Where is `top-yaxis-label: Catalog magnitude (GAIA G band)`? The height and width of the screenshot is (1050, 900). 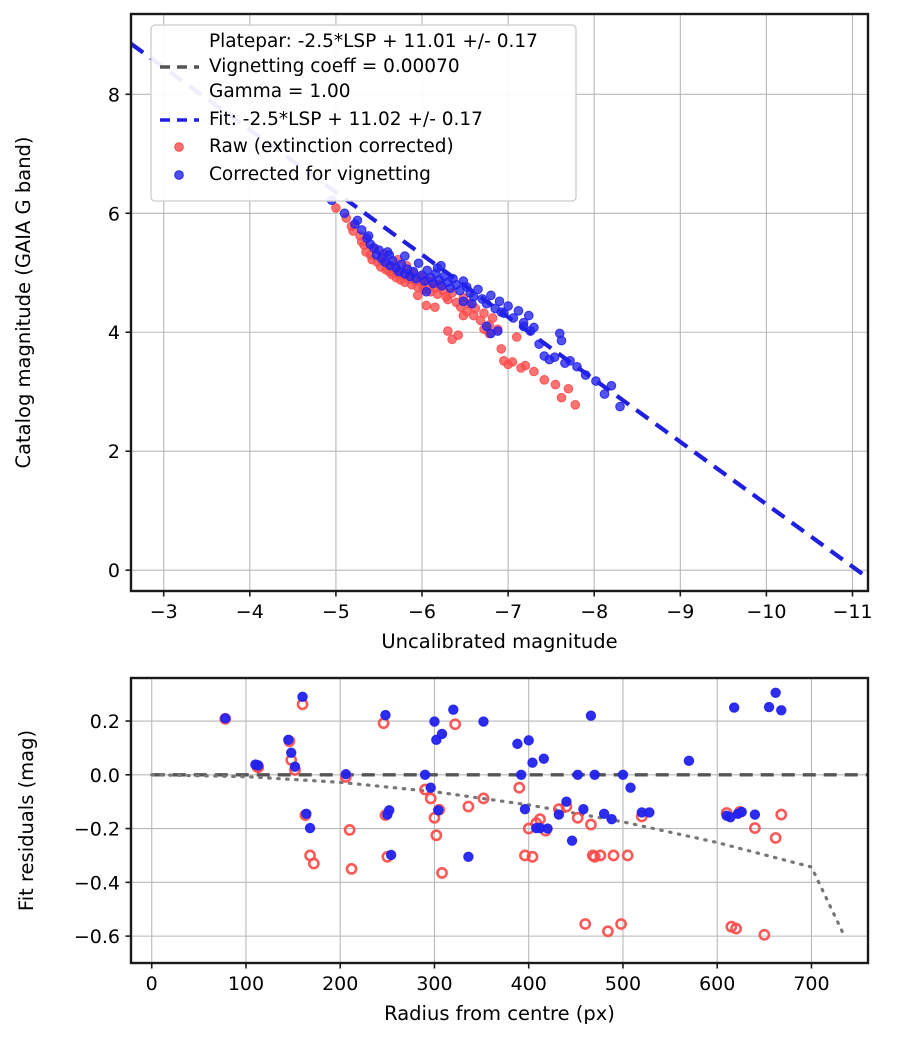
top-yaxis-label: Catalog magnitude (GAIA G band) is located at coordinates (23, 302).